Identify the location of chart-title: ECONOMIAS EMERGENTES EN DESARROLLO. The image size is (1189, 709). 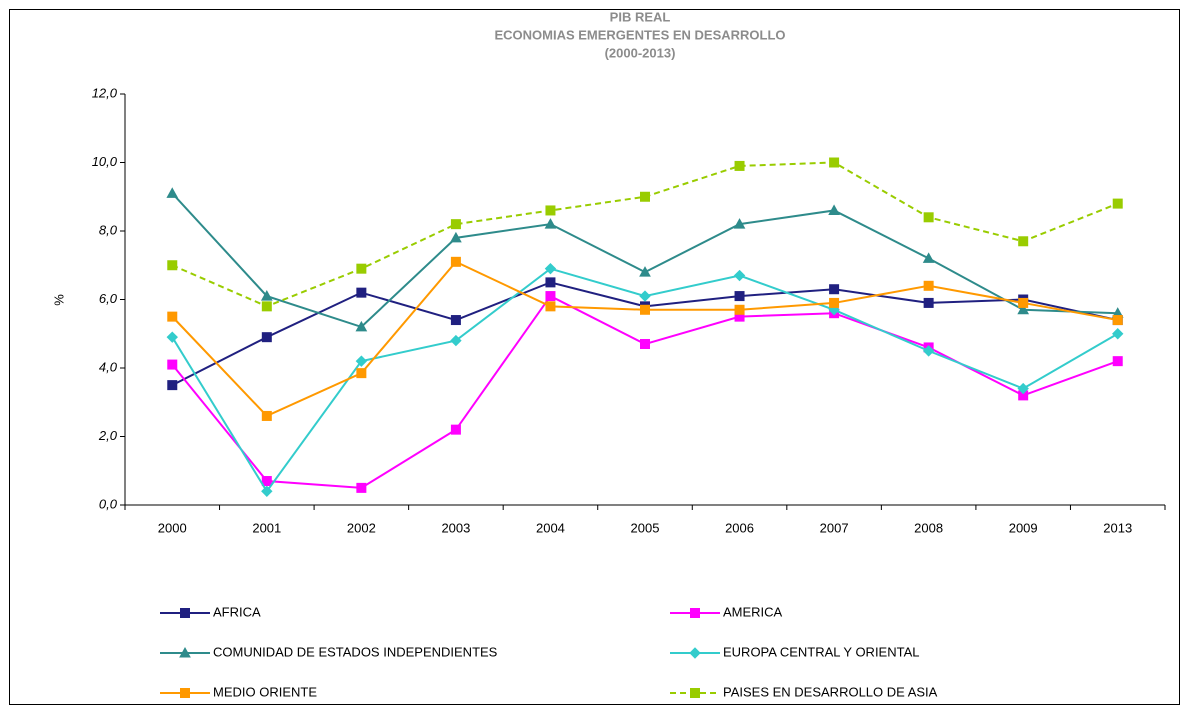
(639, 34).